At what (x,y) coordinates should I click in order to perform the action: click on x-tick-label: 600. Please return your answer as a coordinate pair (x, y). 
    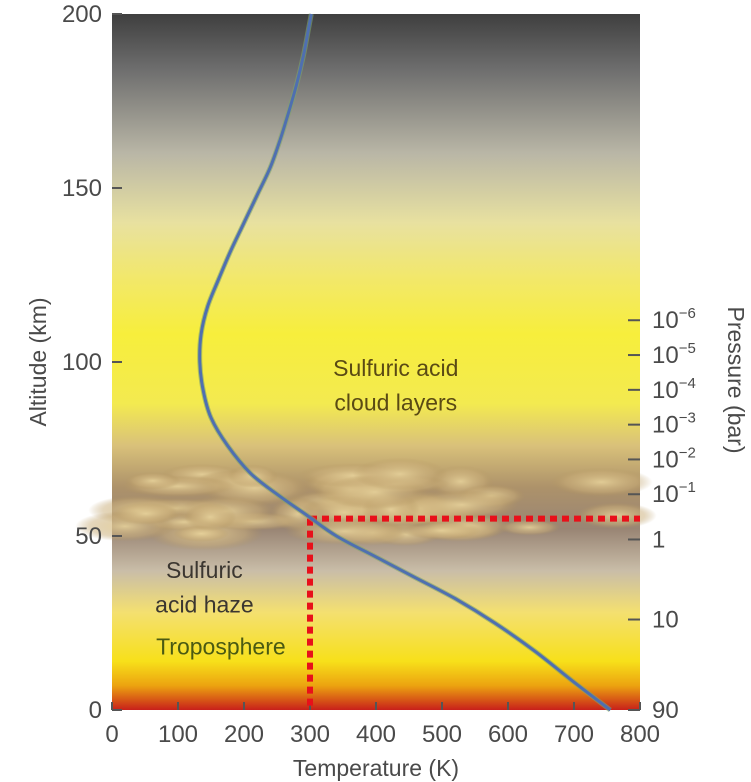
    Looking at the image, I should click on (508, 734).